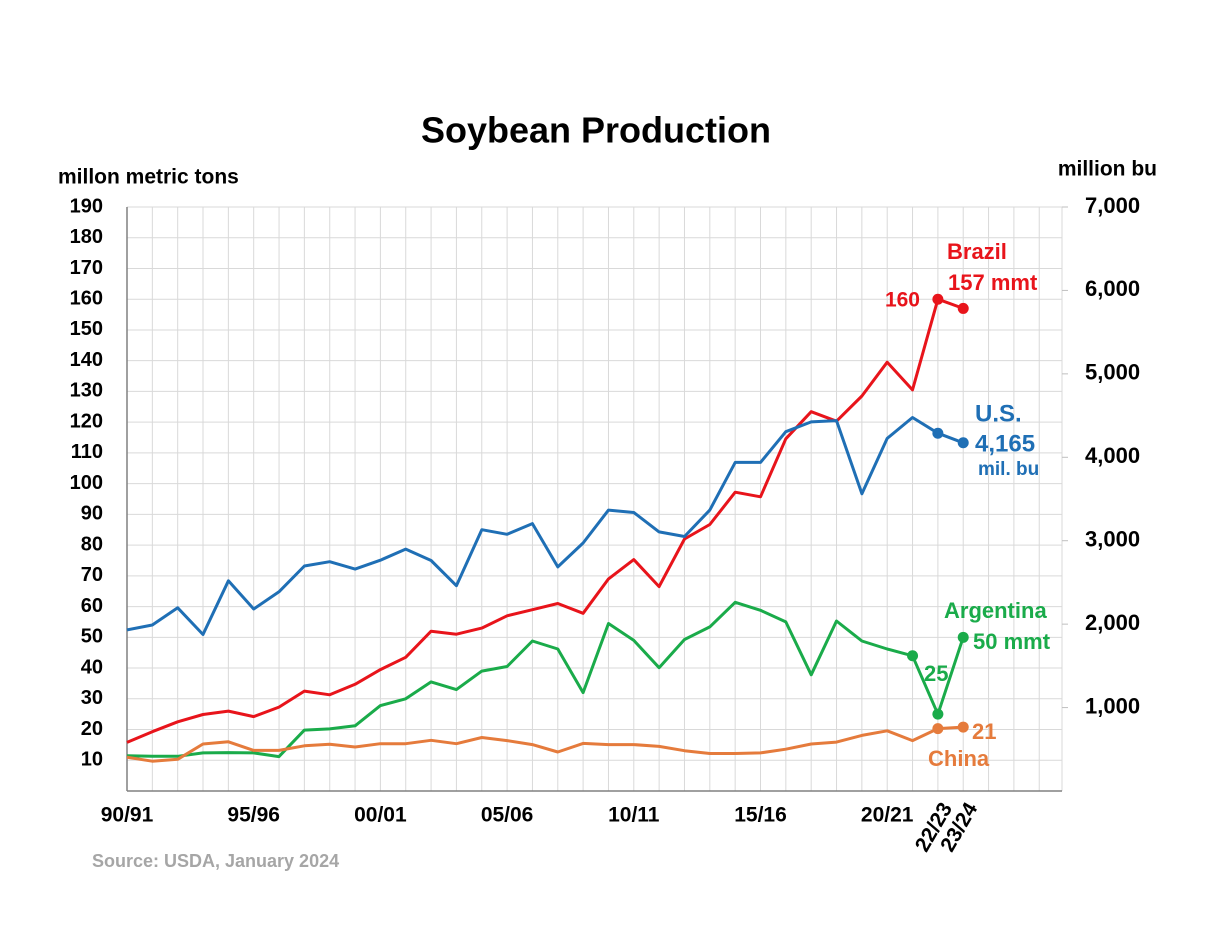 This screenshot has height=930, width=1222. What do you see at coordinates (507, 815) in the screenshot?
I see `x-tick-label: 05/06` at bounding box center [507, 815].